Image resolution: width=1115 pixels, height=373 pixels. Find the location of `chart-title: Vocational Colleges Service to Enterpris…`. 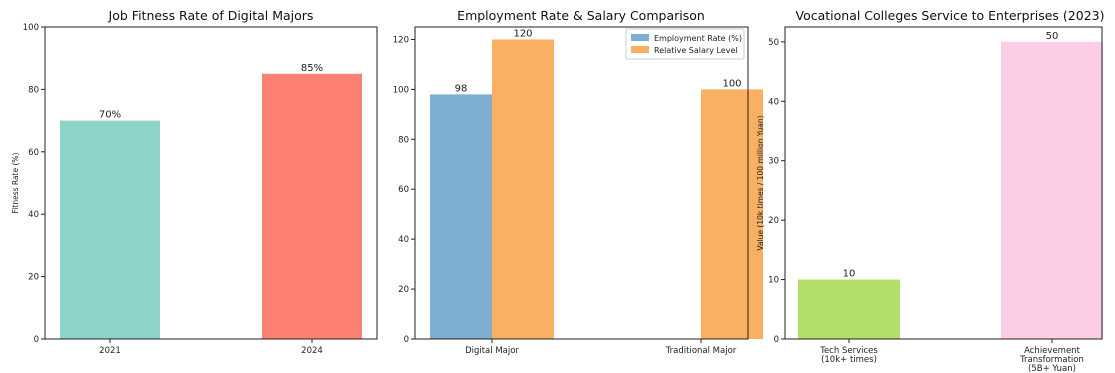

chart-title: Vocational Colleges Service to Enterpris… is located at coordinates (950, 15).